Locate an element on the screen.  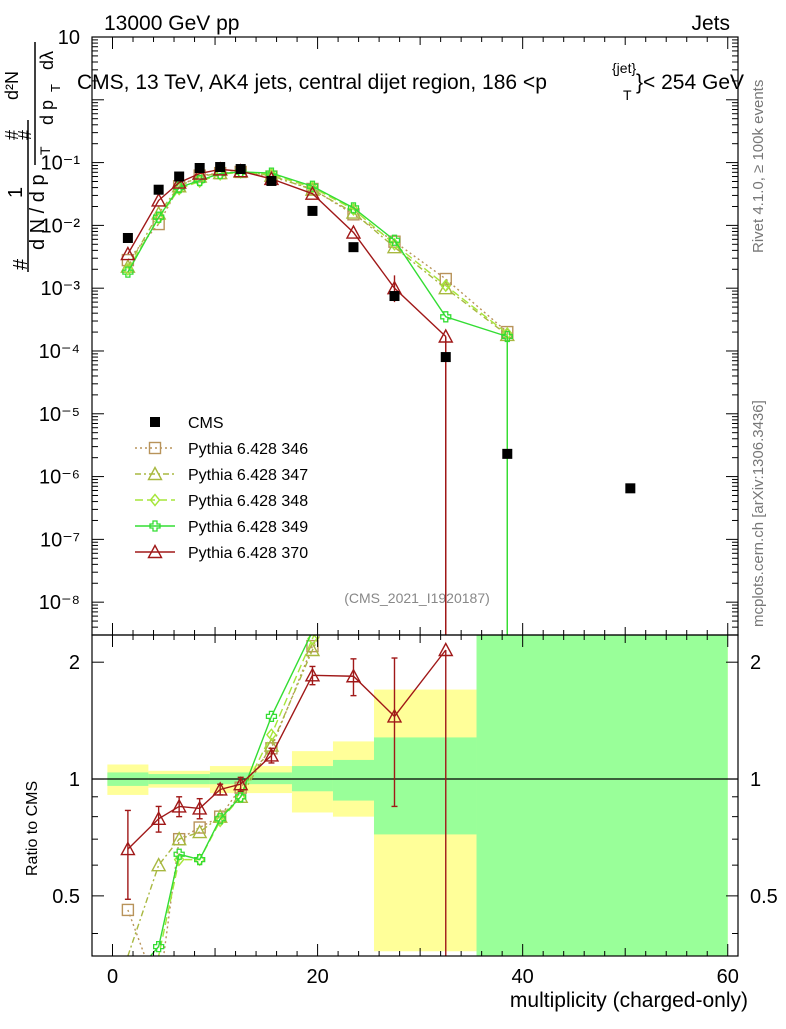
series-3-point-upper-1-shape is located at coordinates (159, 217).